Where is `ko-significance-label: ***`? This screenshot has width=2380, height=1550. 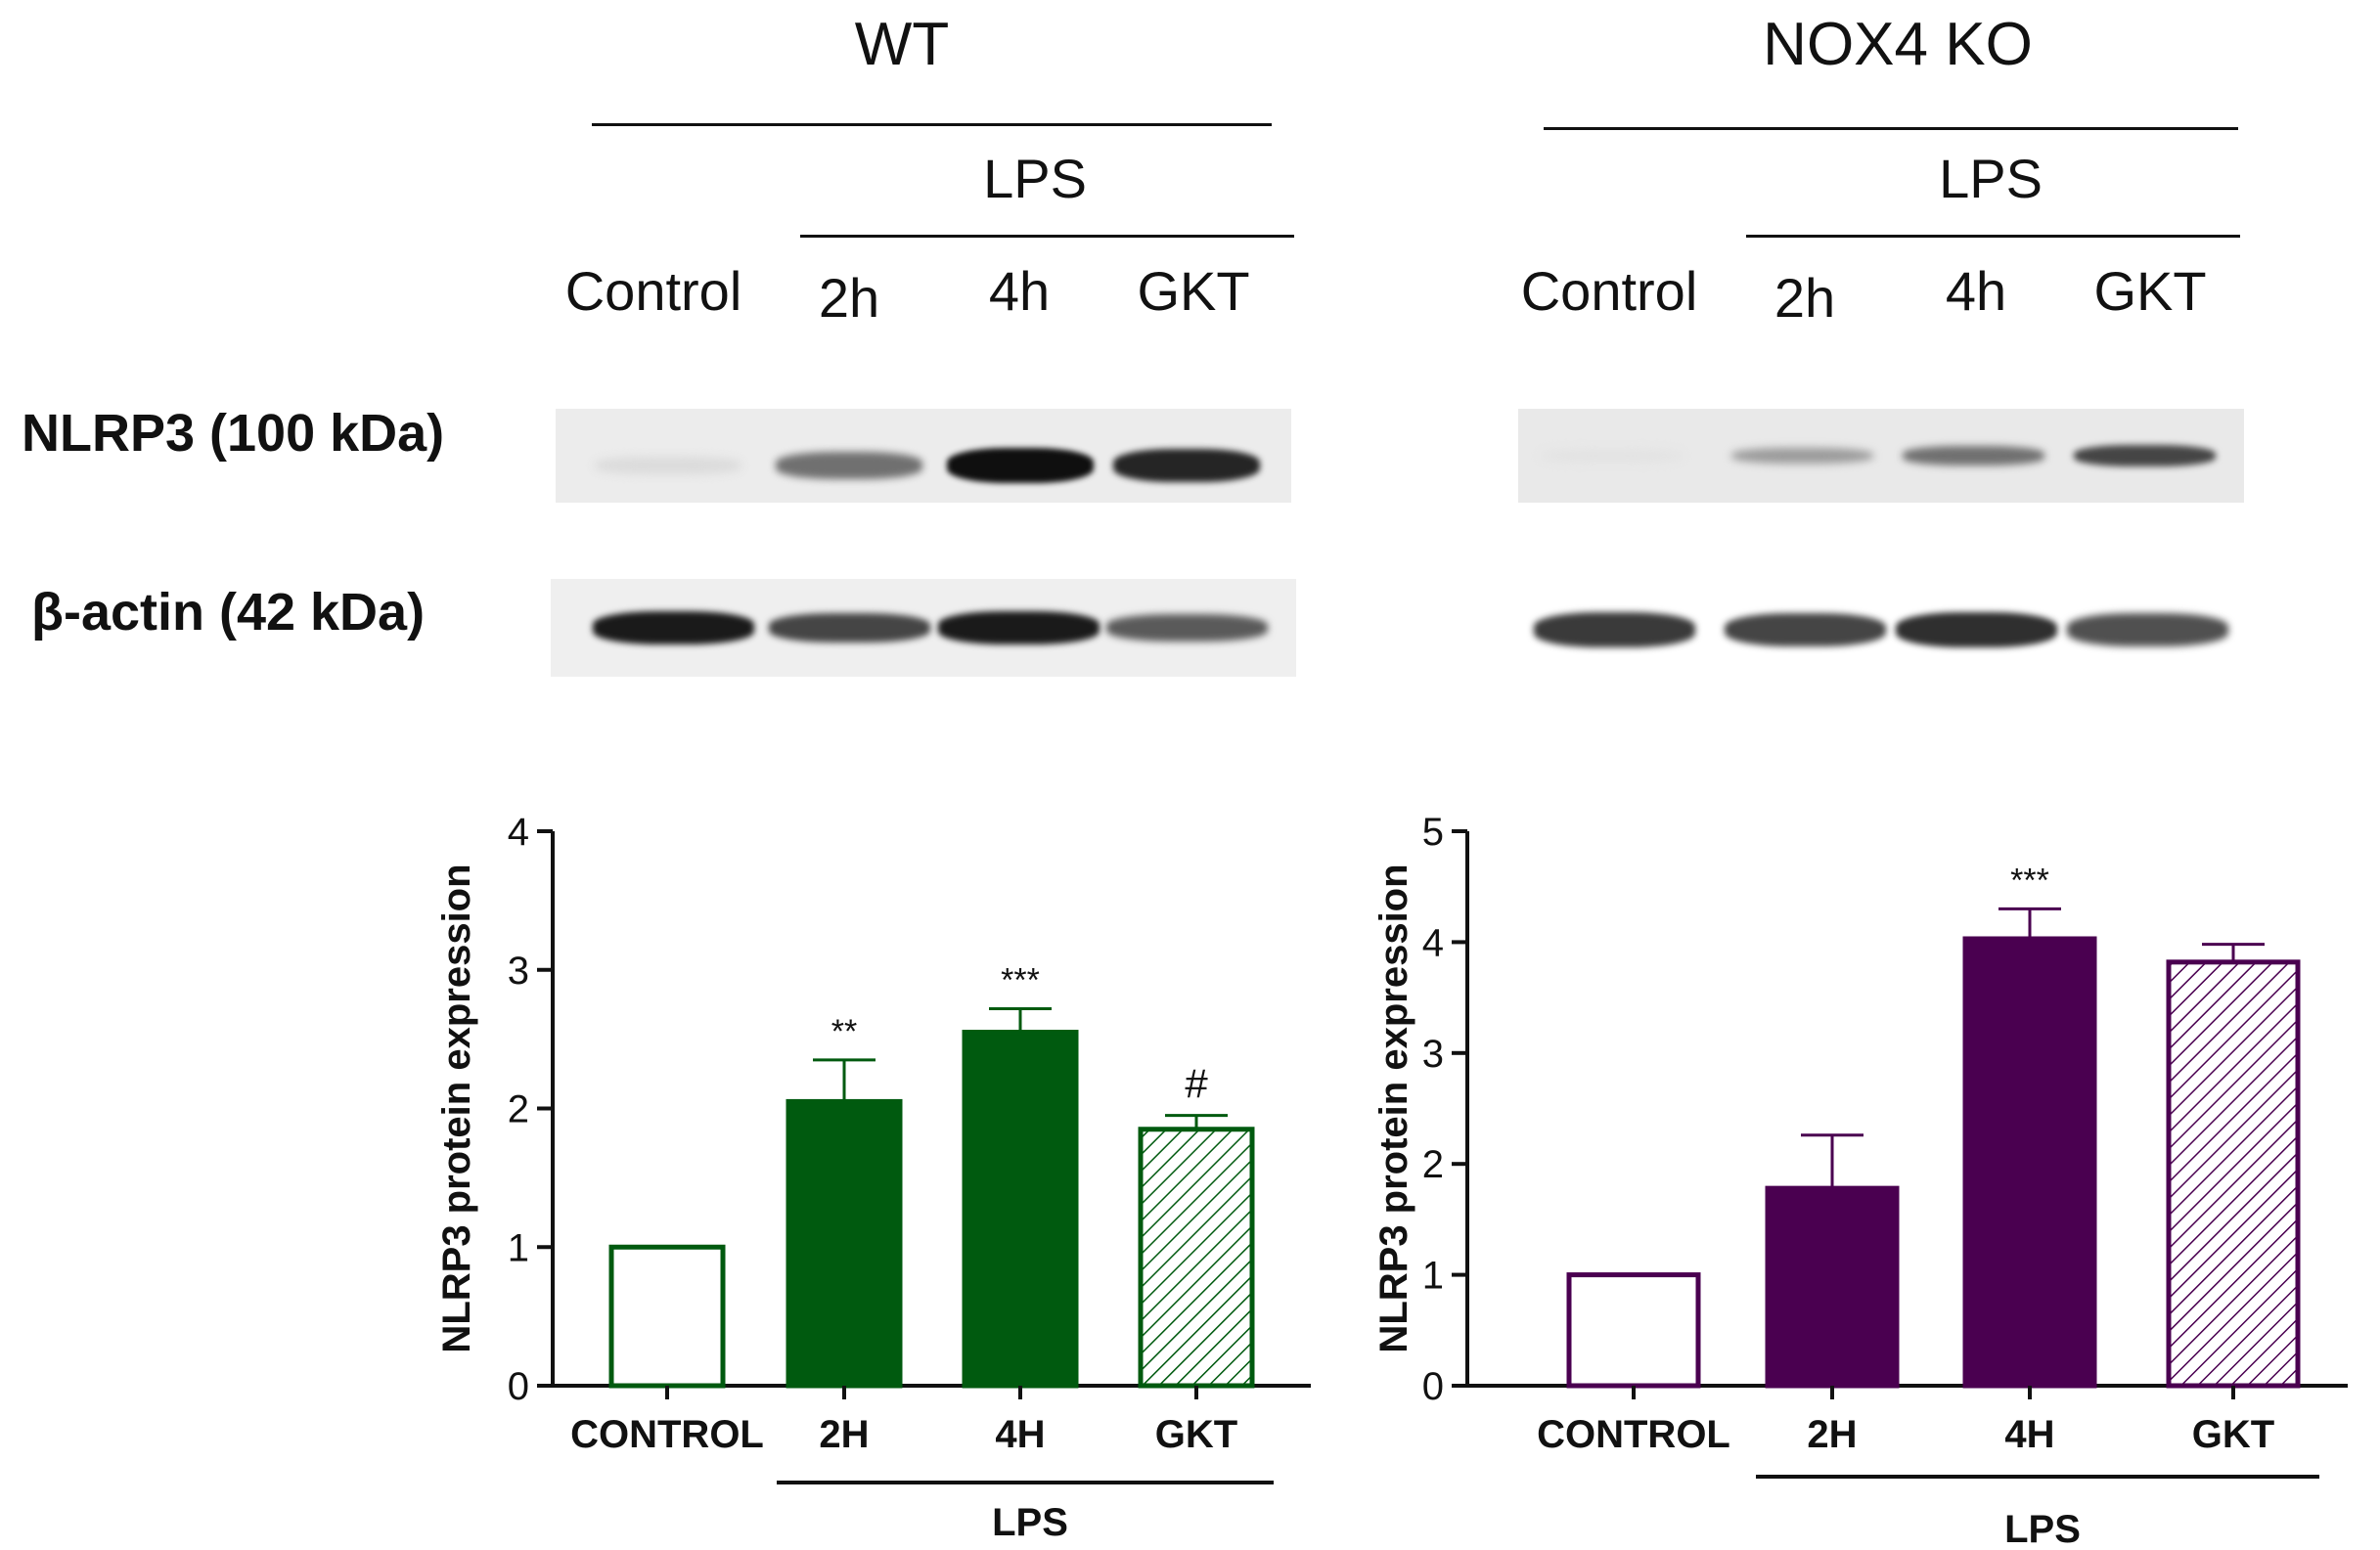
ko-significance-label: *** is located at coordinates (2029, 880).